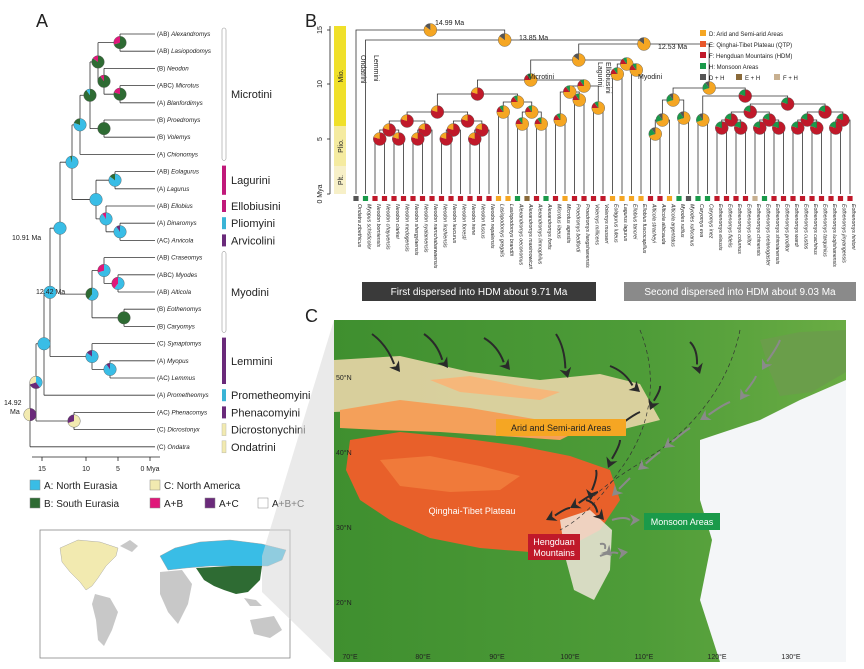 The image size is (864, 669). What do you see at coordinates (178, 172) in the screenshot?
I see `taxon-label: (AB) Eolagurus` at bounding box center [178, 172].